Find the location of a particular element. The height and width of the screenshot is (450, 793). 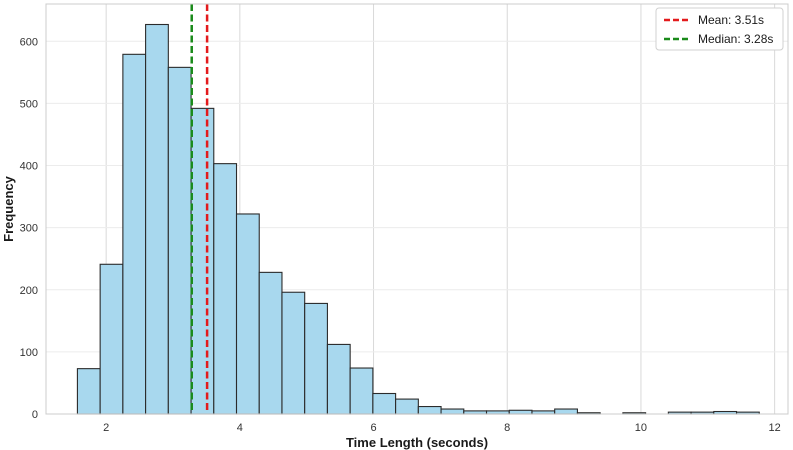

y-tick-label: 0 is located at coordinates (35, 415).